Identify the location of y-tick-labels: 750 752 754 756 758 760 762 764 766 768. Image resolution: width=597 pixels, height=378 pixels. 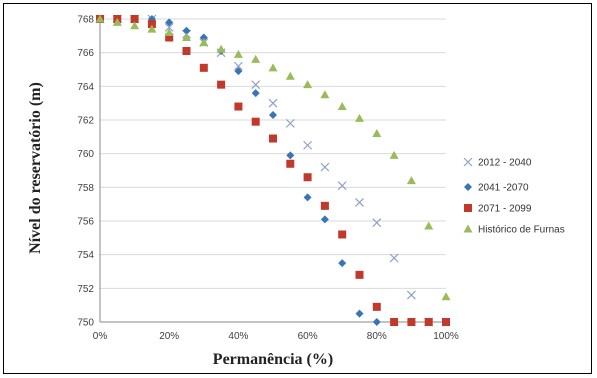
(85, 172).